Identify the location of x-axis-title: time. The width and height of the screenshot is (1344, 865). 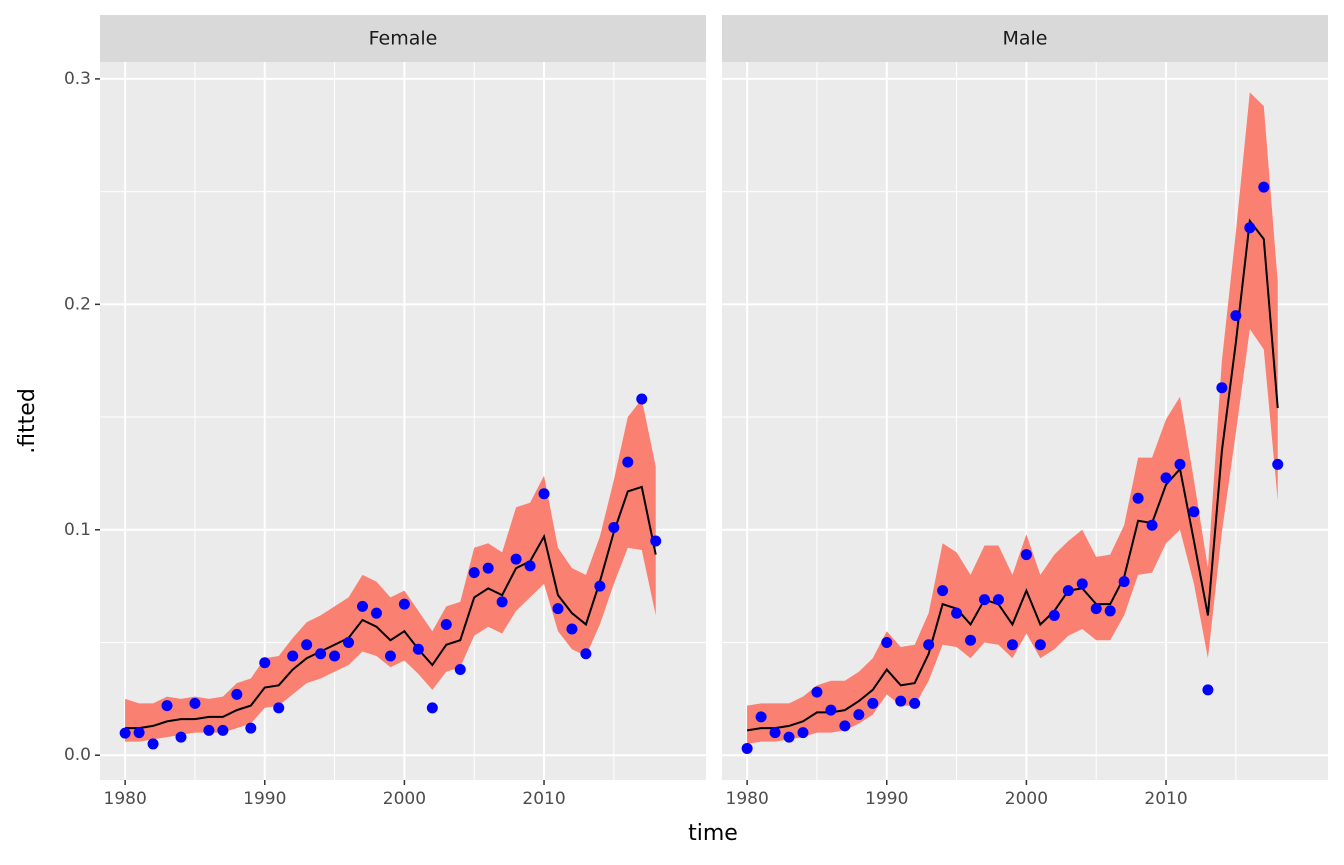
(713, 833).